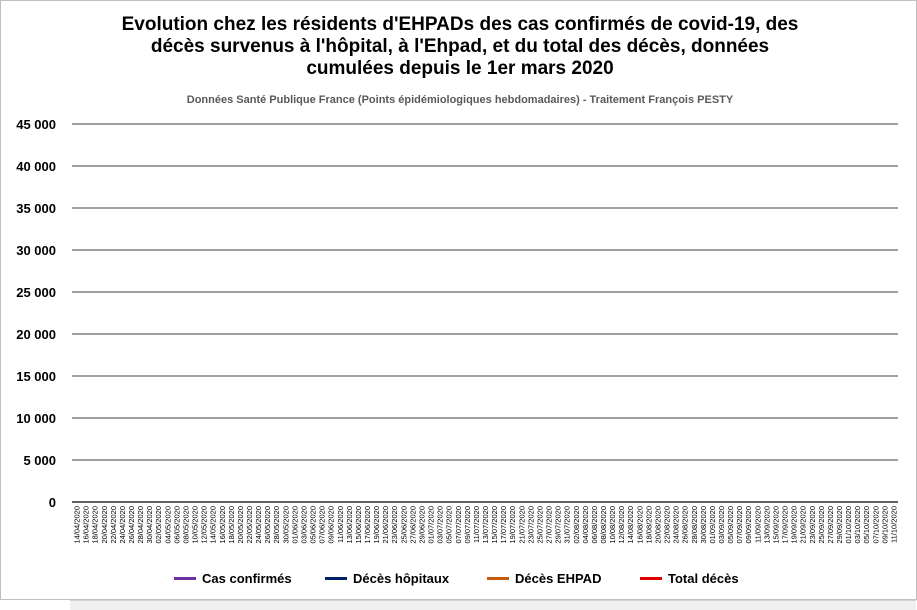  I want to click on x-tick-label: 11/10/2020, so click(893, 524).